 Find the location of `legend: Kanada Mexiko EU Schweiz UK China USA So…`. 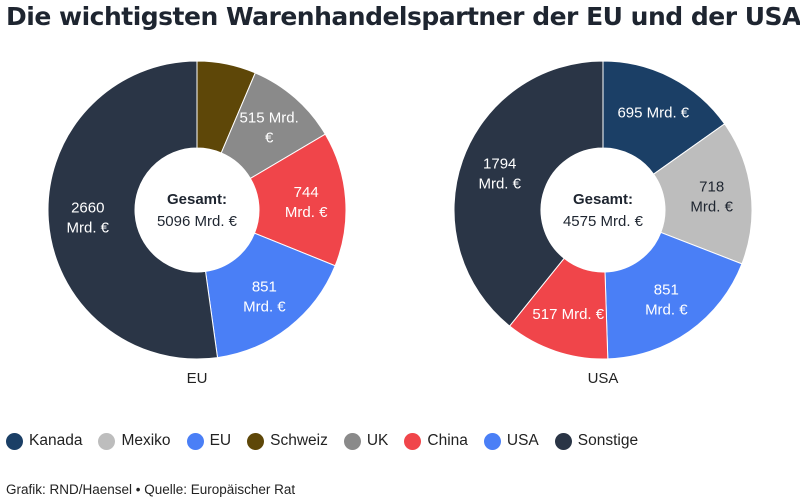

legend: Kanada Mexiko EU Schweiz UK China USA So… is located at coordinates (330, 441).